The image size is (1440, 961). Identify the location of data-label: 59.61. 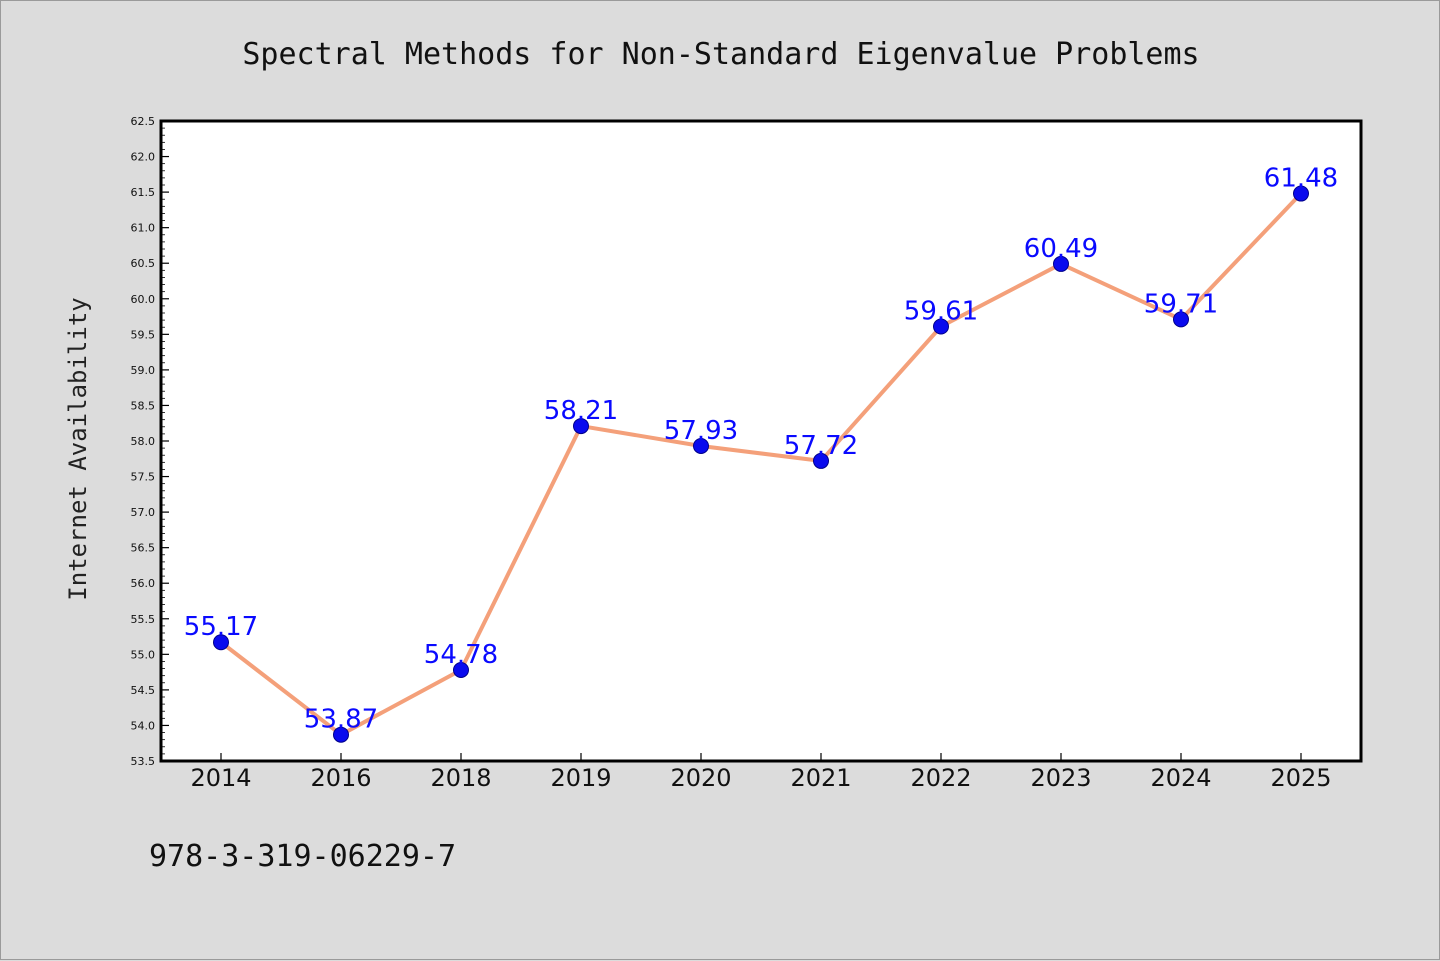
(941, 312).